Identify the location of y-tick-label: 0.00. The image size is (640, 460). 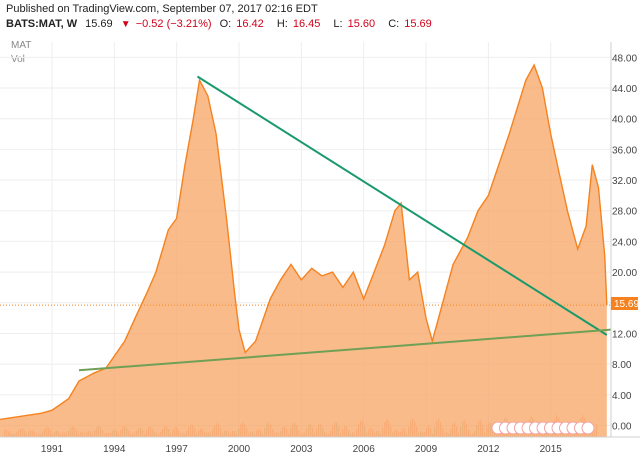
(622, 426).